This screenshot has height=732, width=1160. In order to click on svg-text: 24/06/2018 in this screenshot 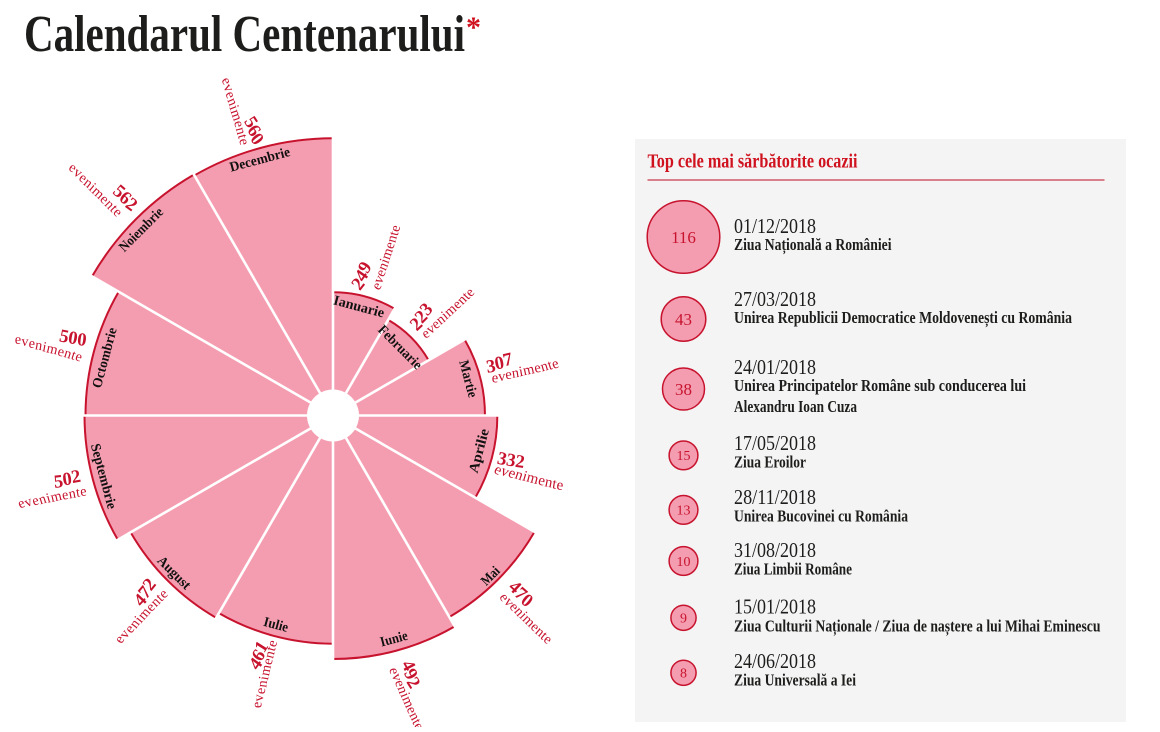, I will do `click(775, 661)`.